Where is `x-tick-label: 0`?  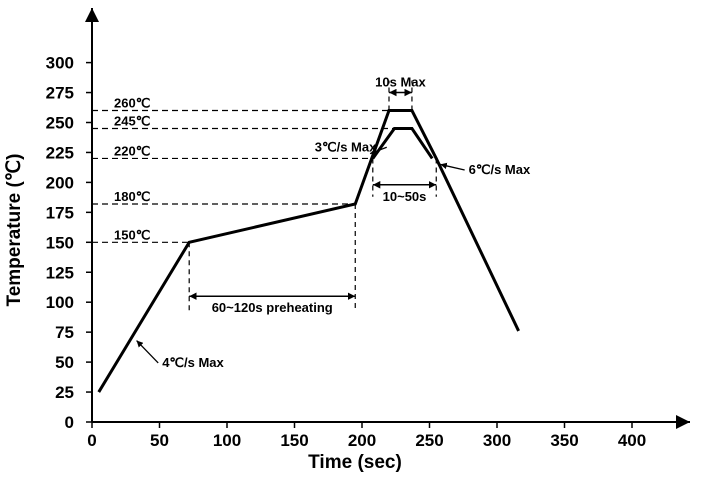
x-tick-label: 0 is located at coordinates (91, 440).